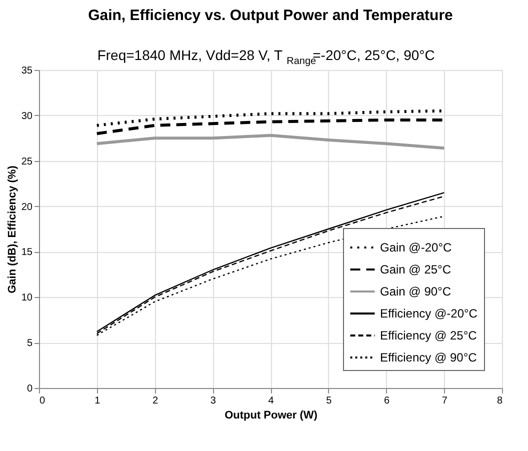 This screenshot has width=528, height=451. Describe the element at coordinates (27, 207) in the screenshot. I see `y-tick-label: 20` at that location.